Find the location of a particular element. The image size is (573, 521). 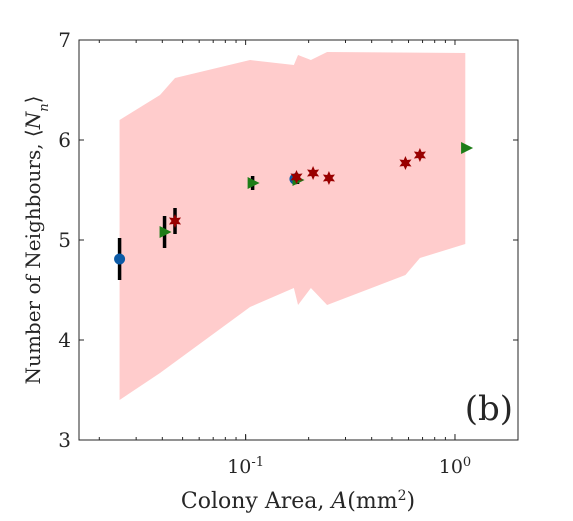

y-tick-label: 4 is located at coordinates (64, 340).